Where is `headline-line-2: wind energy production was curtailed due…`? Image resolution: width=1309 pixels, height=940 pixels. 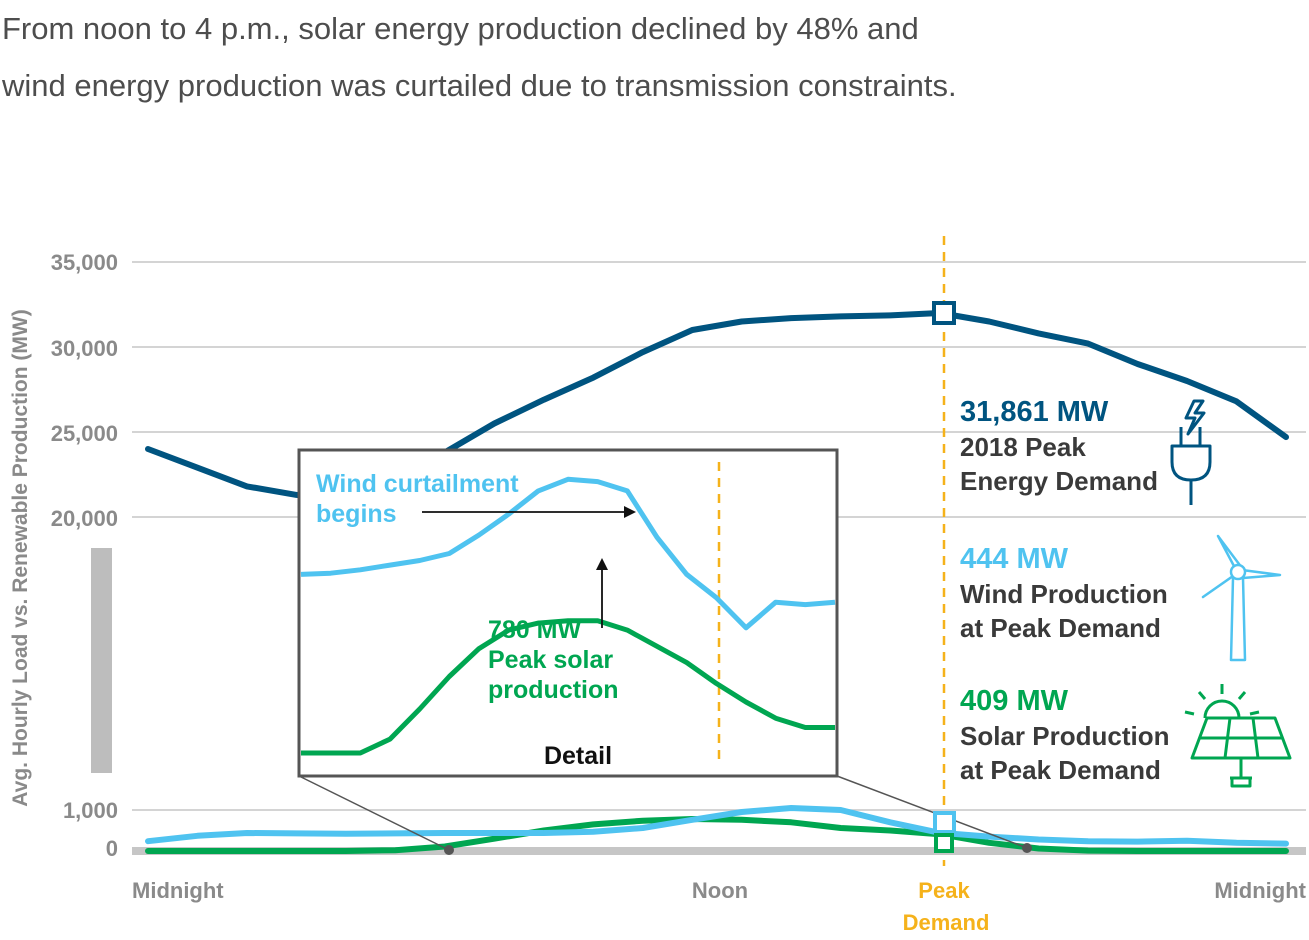 headline-line-2: wind energy production was curtailed due… is located at coordinates (479, 85).